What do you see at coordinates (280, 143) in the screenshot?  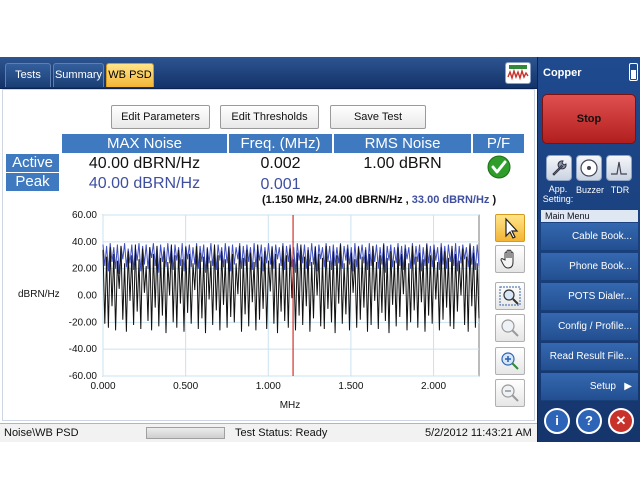 I see `header-freq: Freq. (MHz)` at bounding box center [280, 143].